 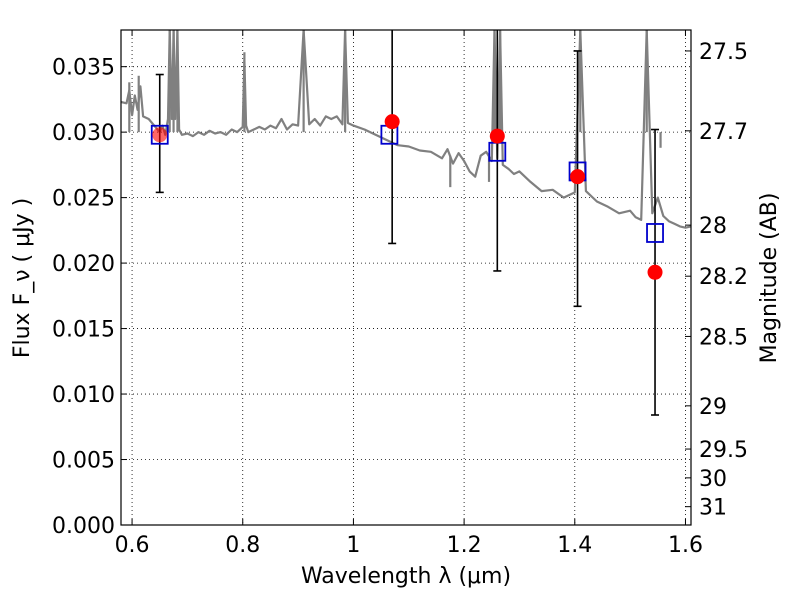 What do you see at coordinates (713, 479) in the screenshot?
I see `right-tick-label: 30` at bounding box center [713, 479].